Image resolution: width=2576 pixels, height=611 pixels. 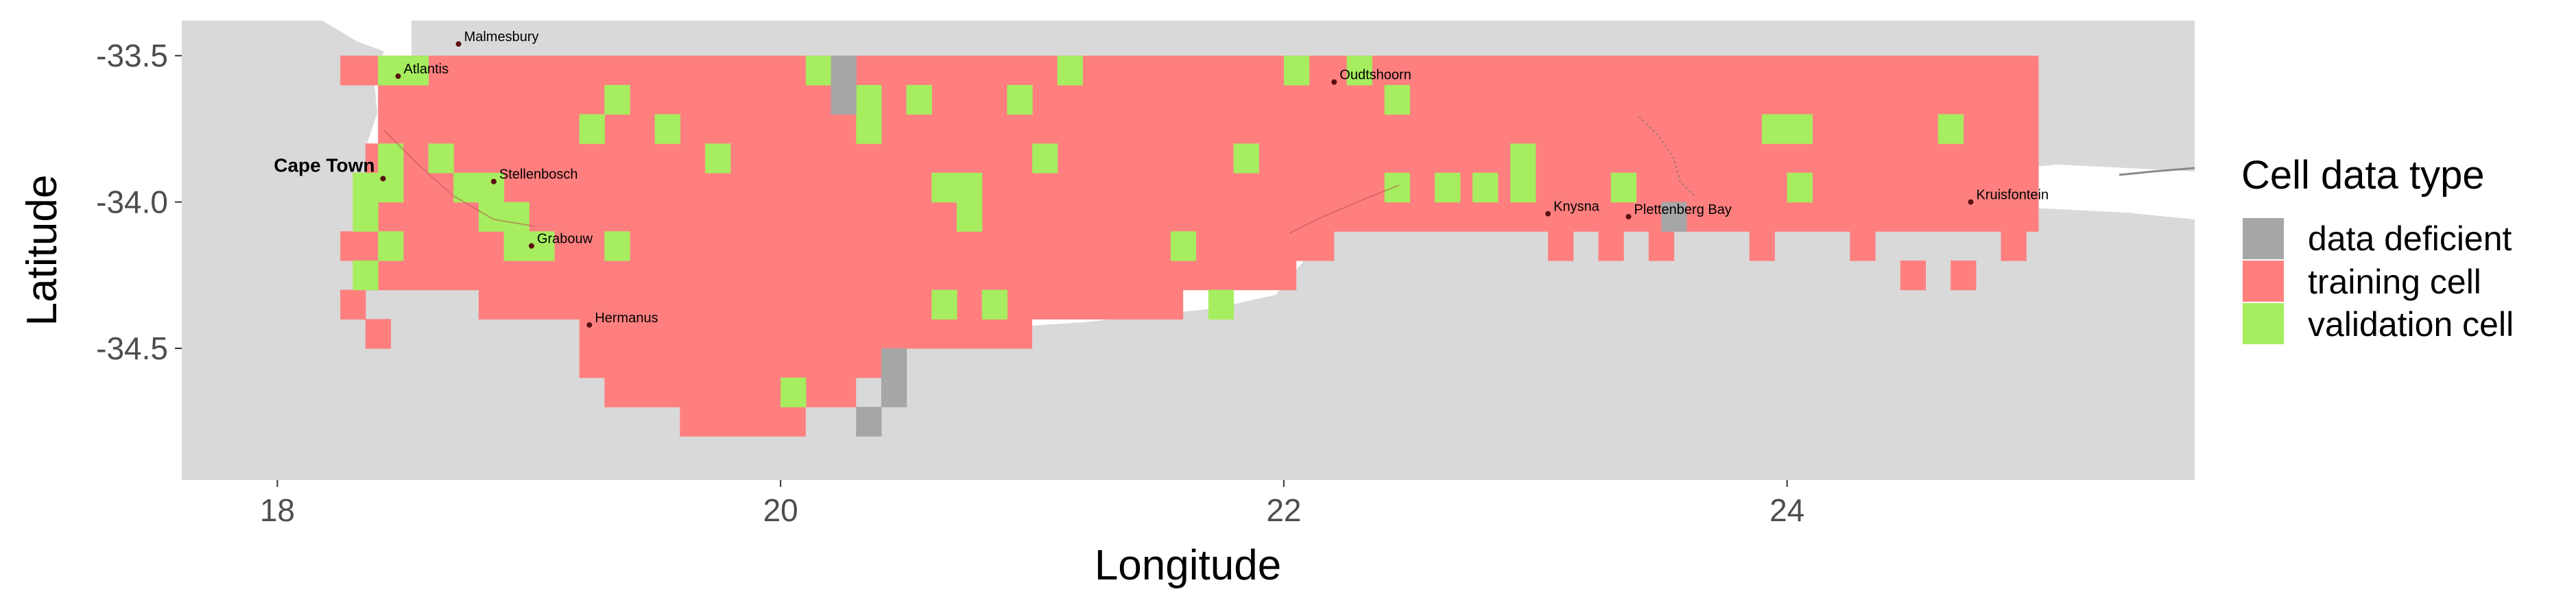 I want to click on x-tick-label: 22, so click(x=1283, y=510).